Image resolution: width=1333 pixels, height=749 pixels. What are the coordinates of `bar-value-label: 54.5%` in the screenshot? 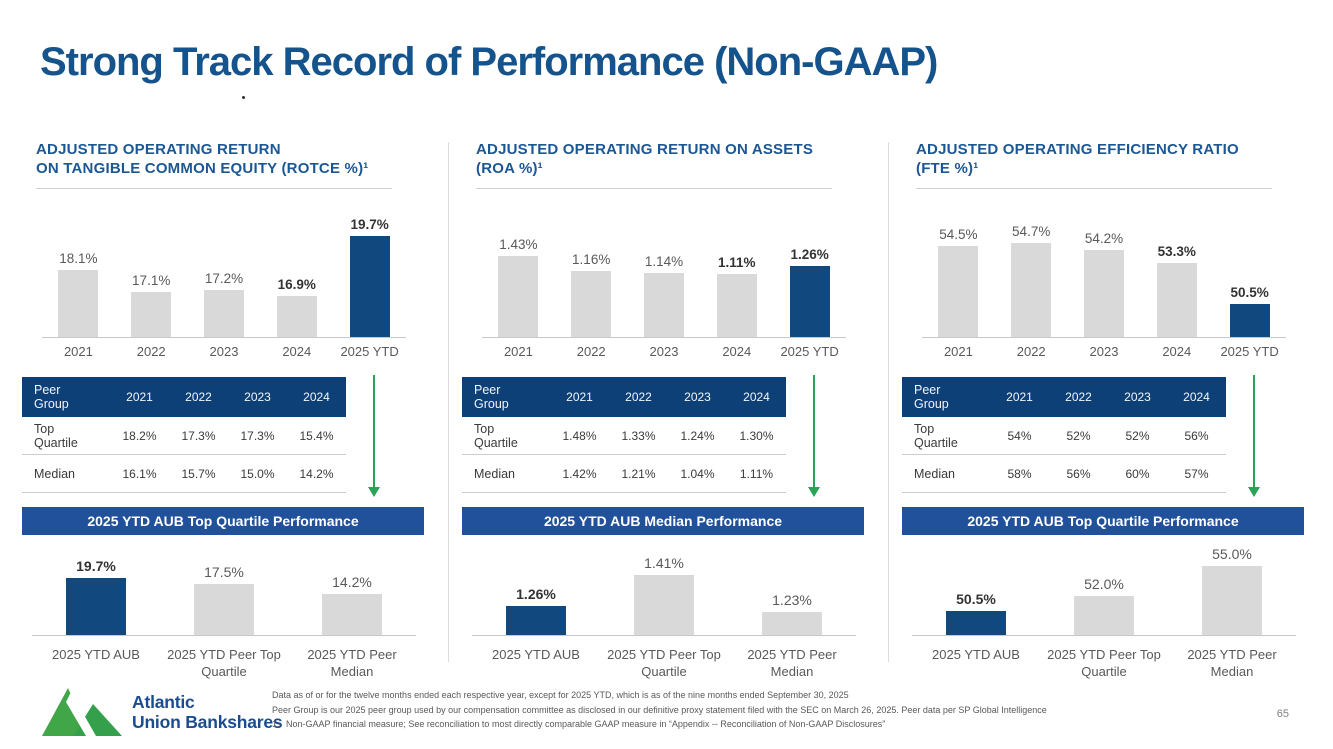 It's located at (958, 234).